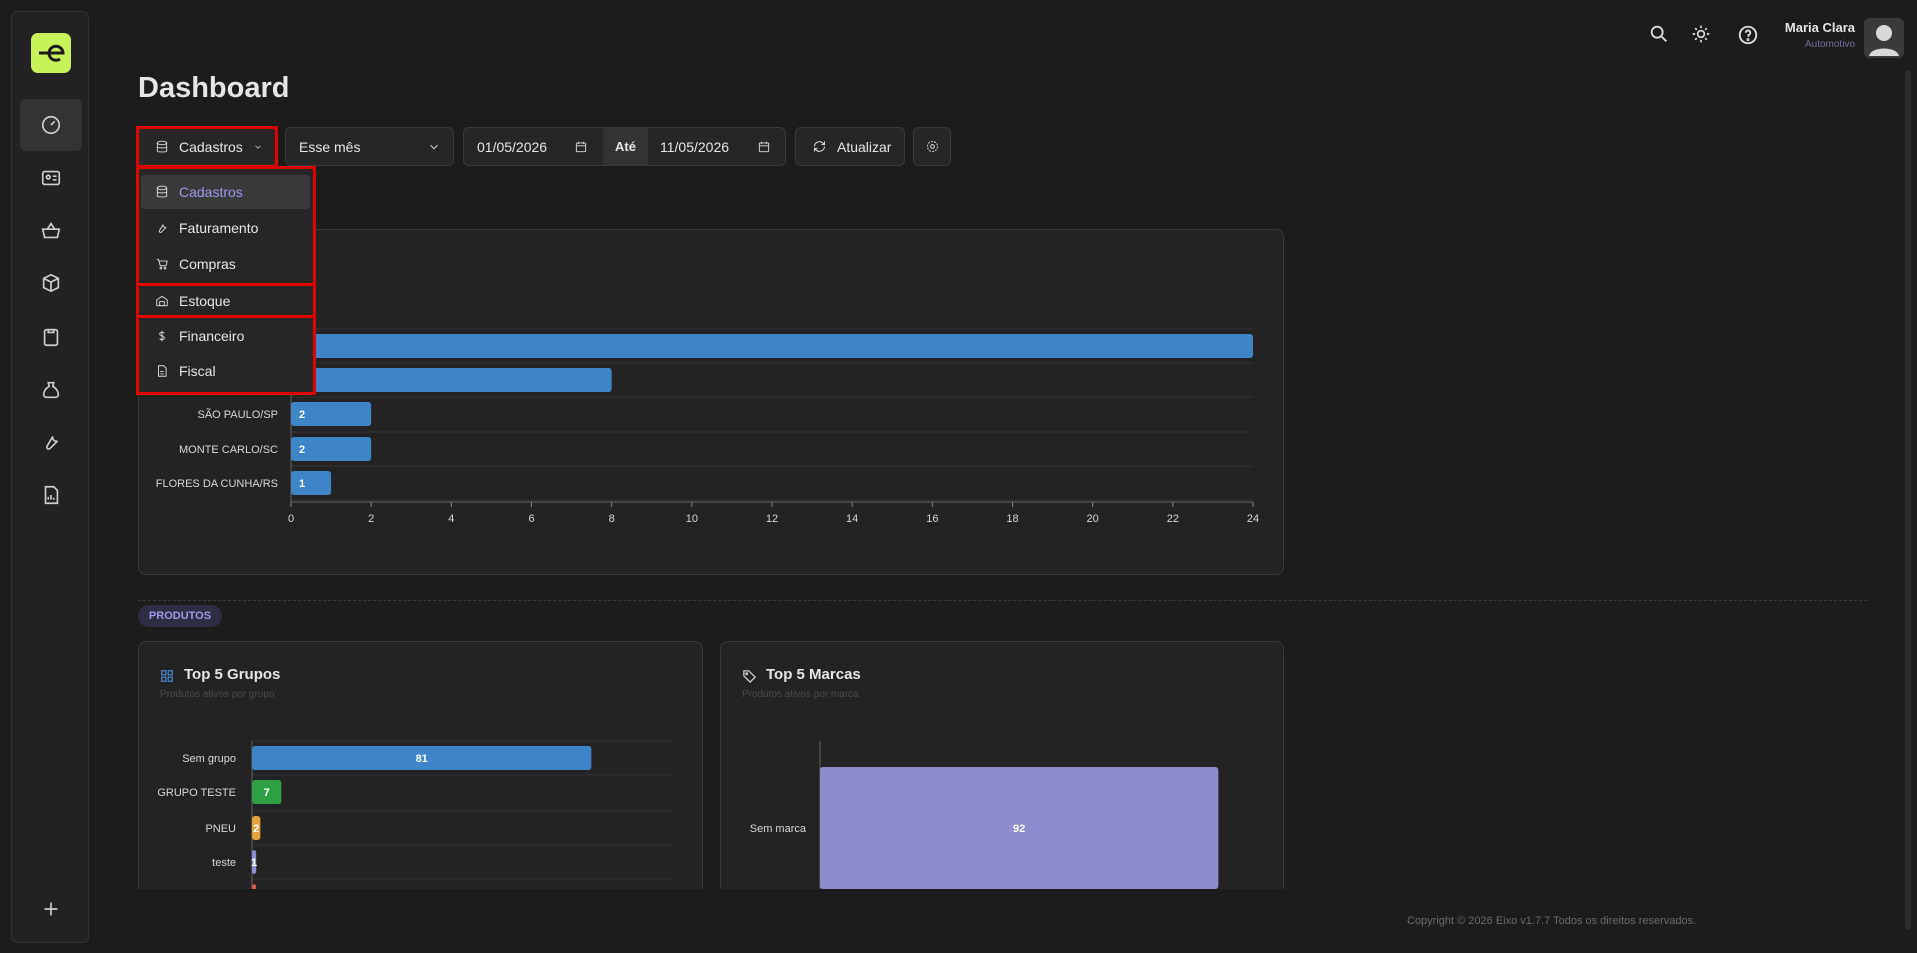 The image size is (1917, 953). I want to click on y-tick-label: MONTE CARLO/SC, so click(228, 450).